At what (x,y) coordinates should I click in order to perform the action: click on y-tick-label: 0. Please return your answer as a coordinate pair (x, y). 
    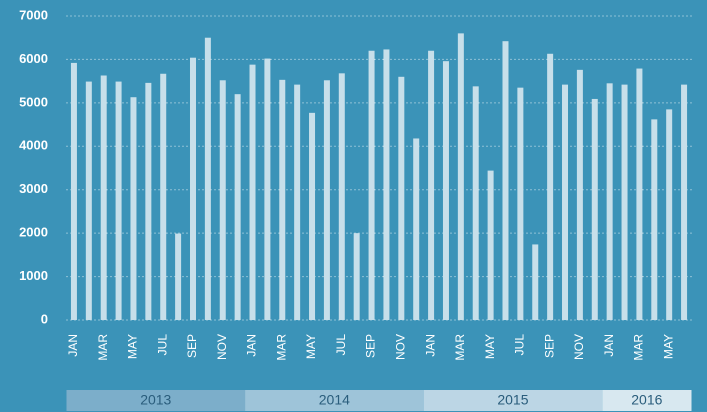
    Looking at the image, I should click on (44, 318).